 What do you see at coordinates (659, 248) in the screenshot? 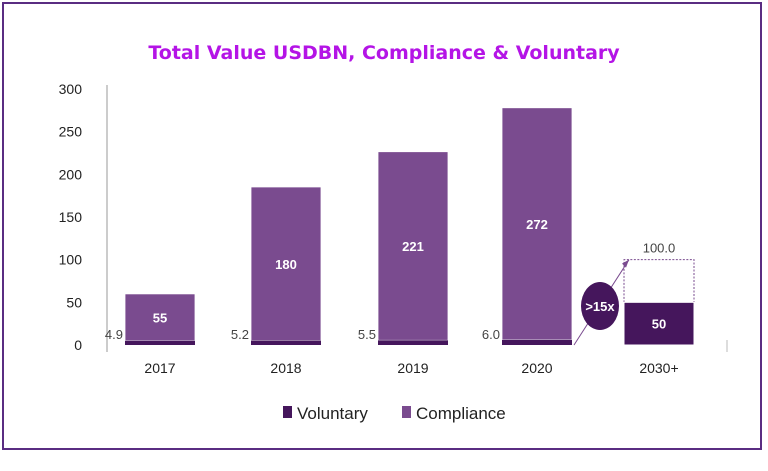
I see `data-label-total: 100.0` at bounding box center [659, 248].